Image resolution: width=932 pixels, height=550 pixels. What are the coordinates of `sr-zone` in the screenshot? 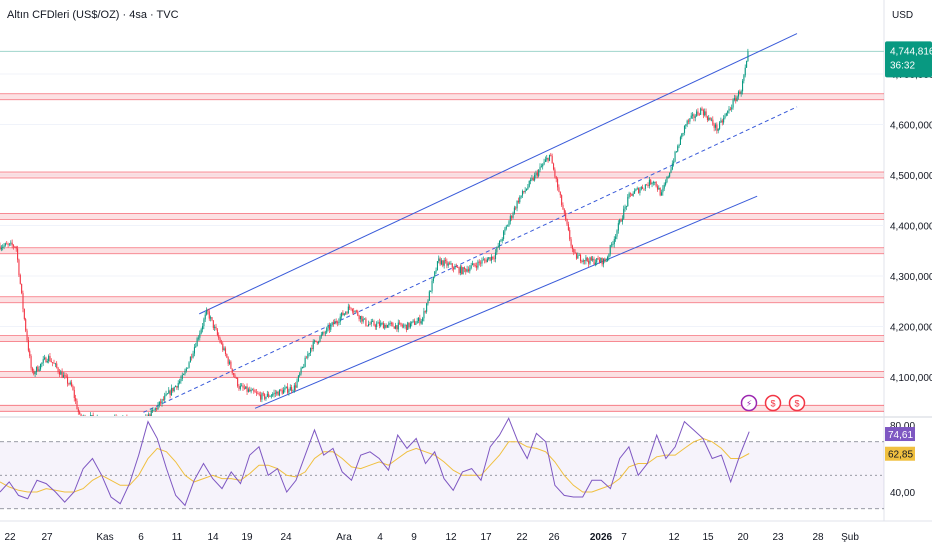 It's located at (442, 338).